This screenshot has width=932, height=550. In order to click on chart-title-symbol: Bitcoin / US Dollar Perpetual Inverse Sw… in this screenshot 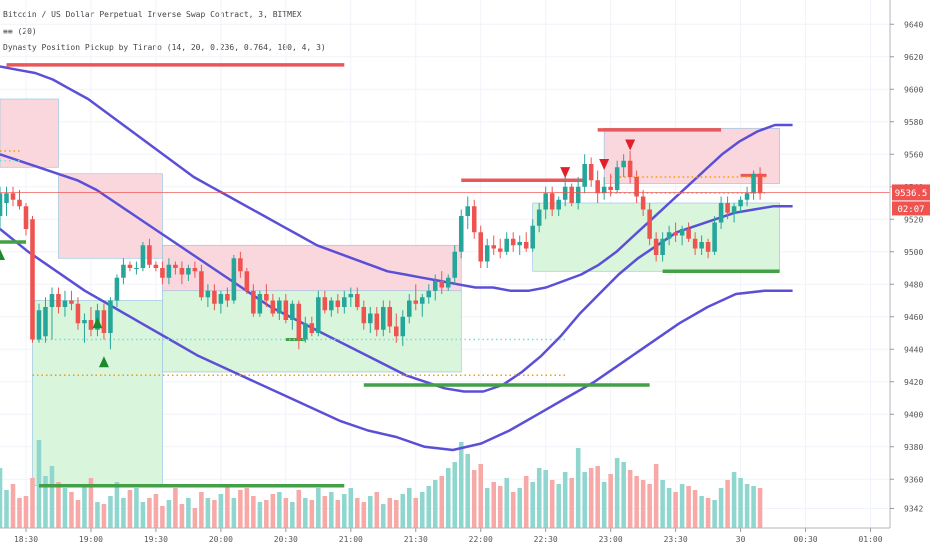, I will do `click(152, 14)`.